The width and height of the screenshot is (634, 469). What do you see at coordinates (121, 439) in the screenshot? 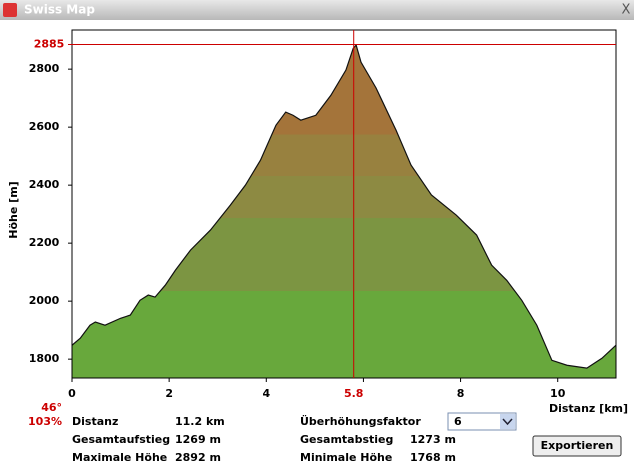
I see `ascent-label: Gesamtaufstieg` at bounding box center [121, 439].